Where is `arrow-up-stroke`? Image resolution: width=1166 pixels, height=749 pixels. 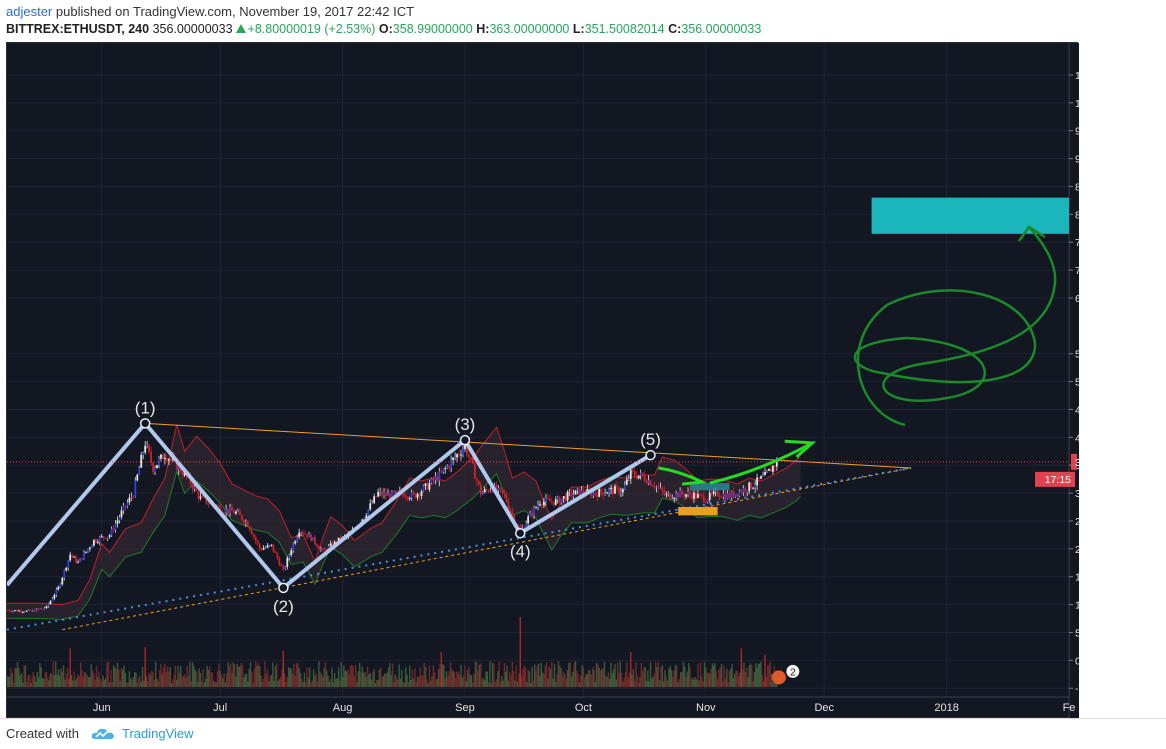
arrow-up-stroke is located at coordinates (761, 463).